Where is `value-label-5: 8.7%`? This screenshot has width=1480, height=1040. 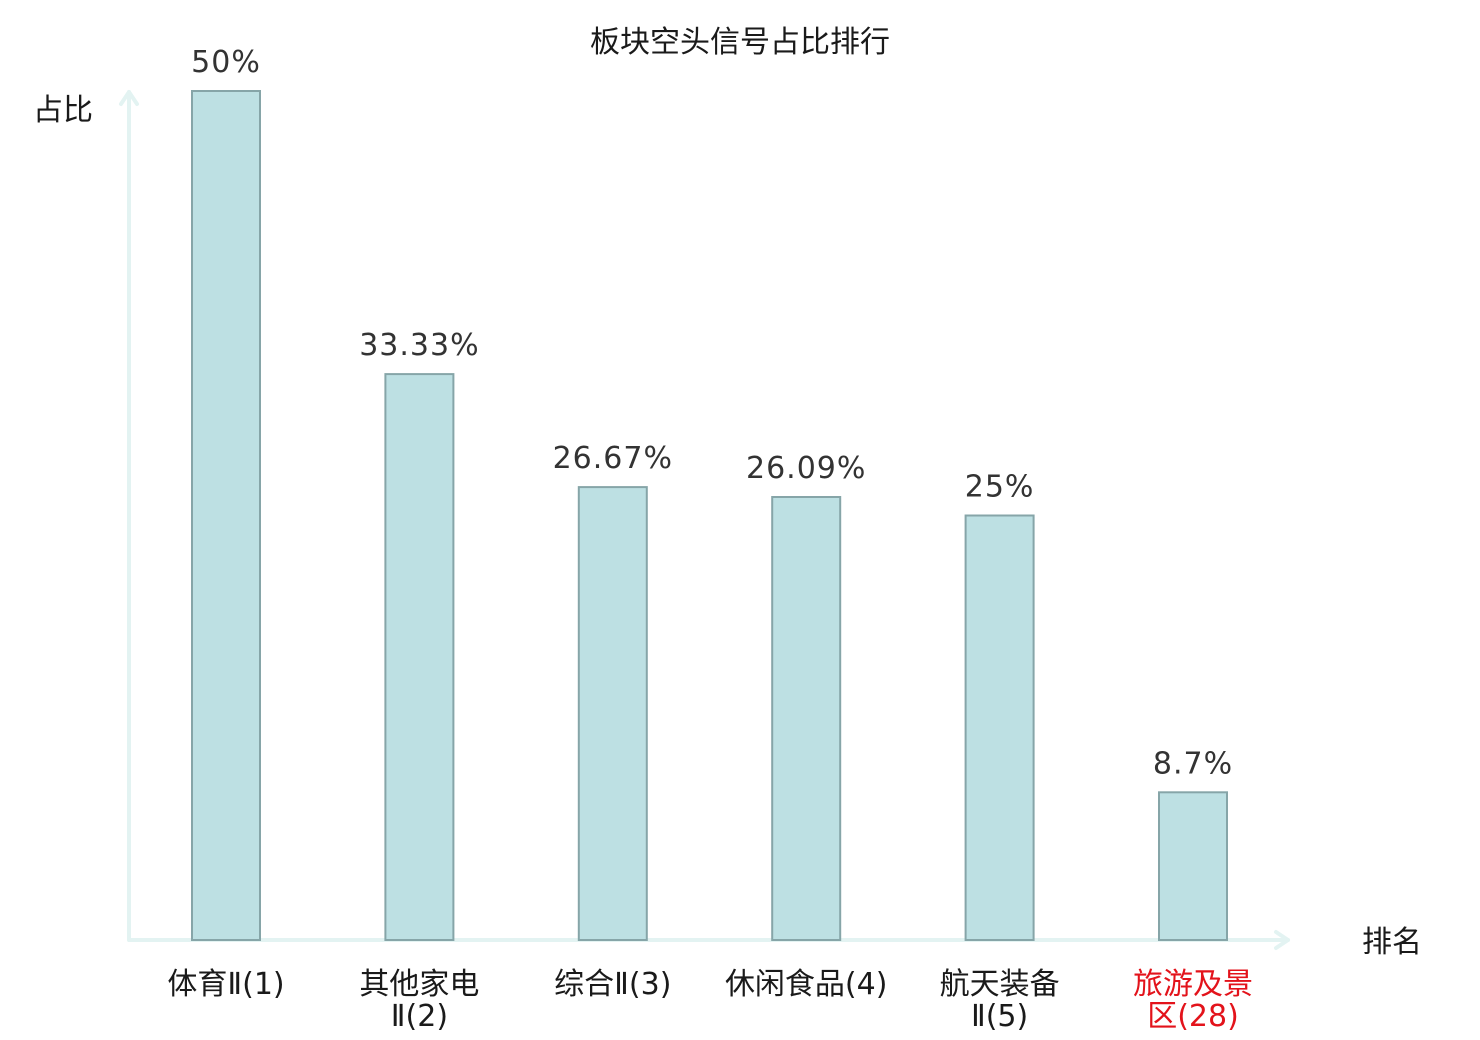 value-label-5: 8.7% is located at coordinates (1193, 763).